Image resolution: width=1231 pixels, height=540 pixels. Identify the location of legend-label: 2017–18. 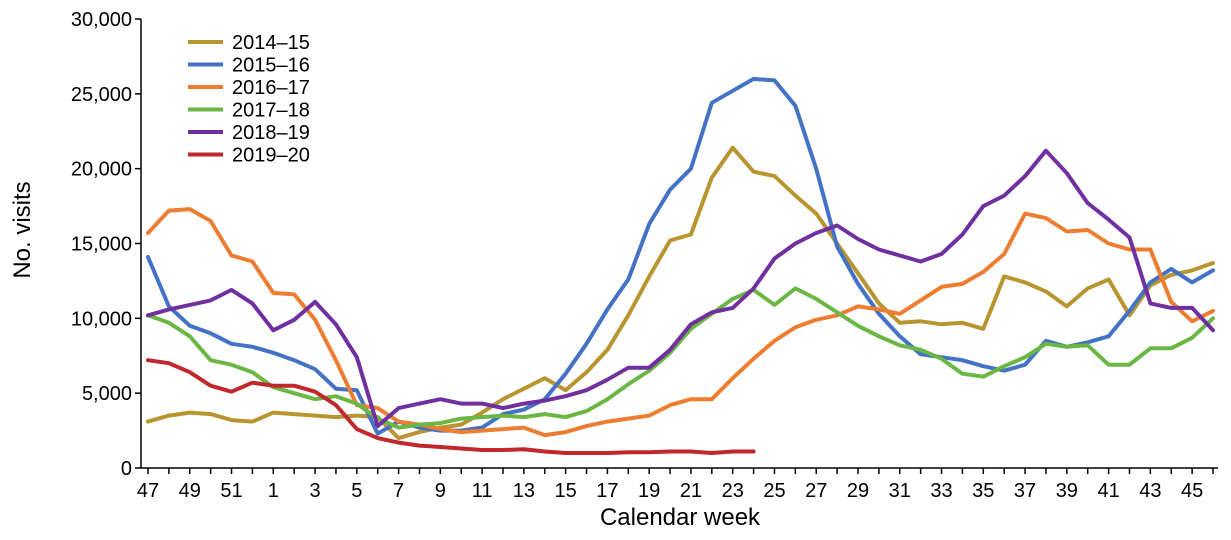
(271, 111).